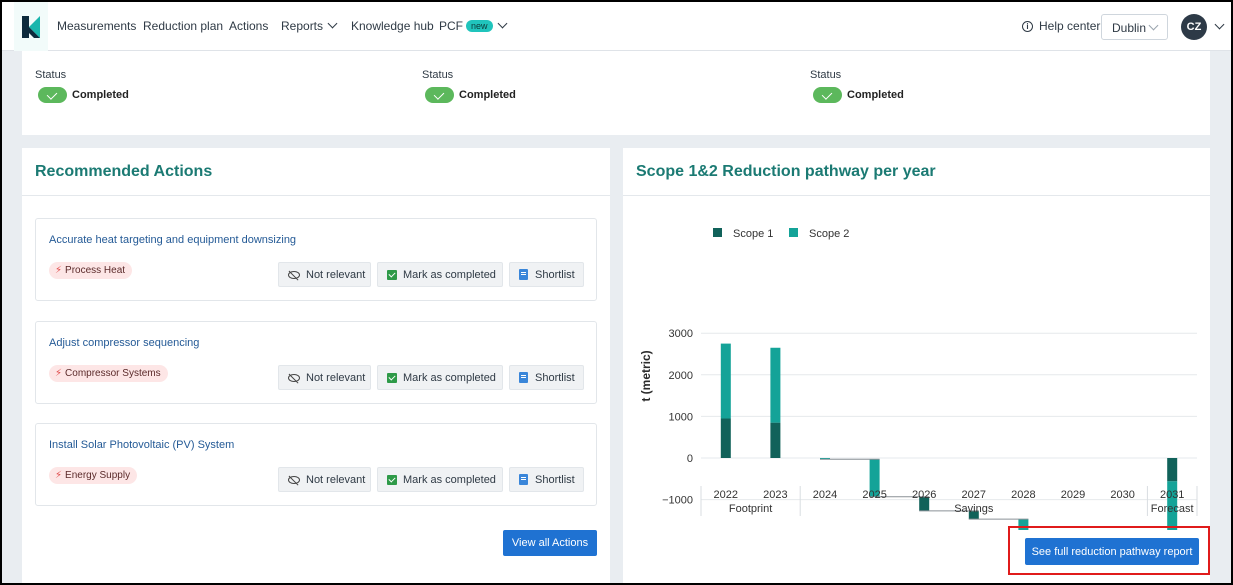 Image resolution: width=1233 pixels, height=585 pixels. Describe the element at coordinates (392, 26) in the screenshot. I see `nav-knowledge-hub: Knowledge hub` at that location.